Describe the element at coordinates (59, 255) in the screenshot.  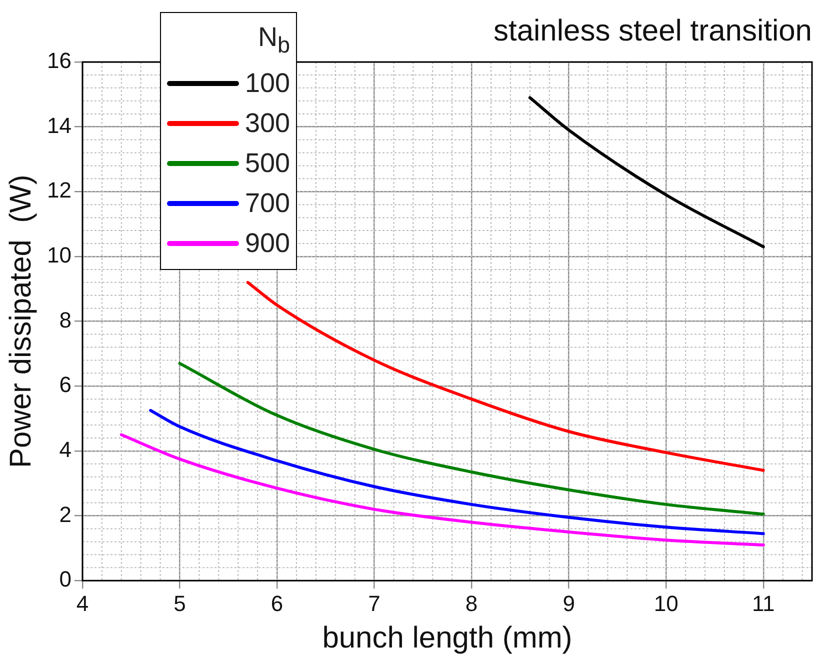
I see `y-tick-label: 10` at that location.